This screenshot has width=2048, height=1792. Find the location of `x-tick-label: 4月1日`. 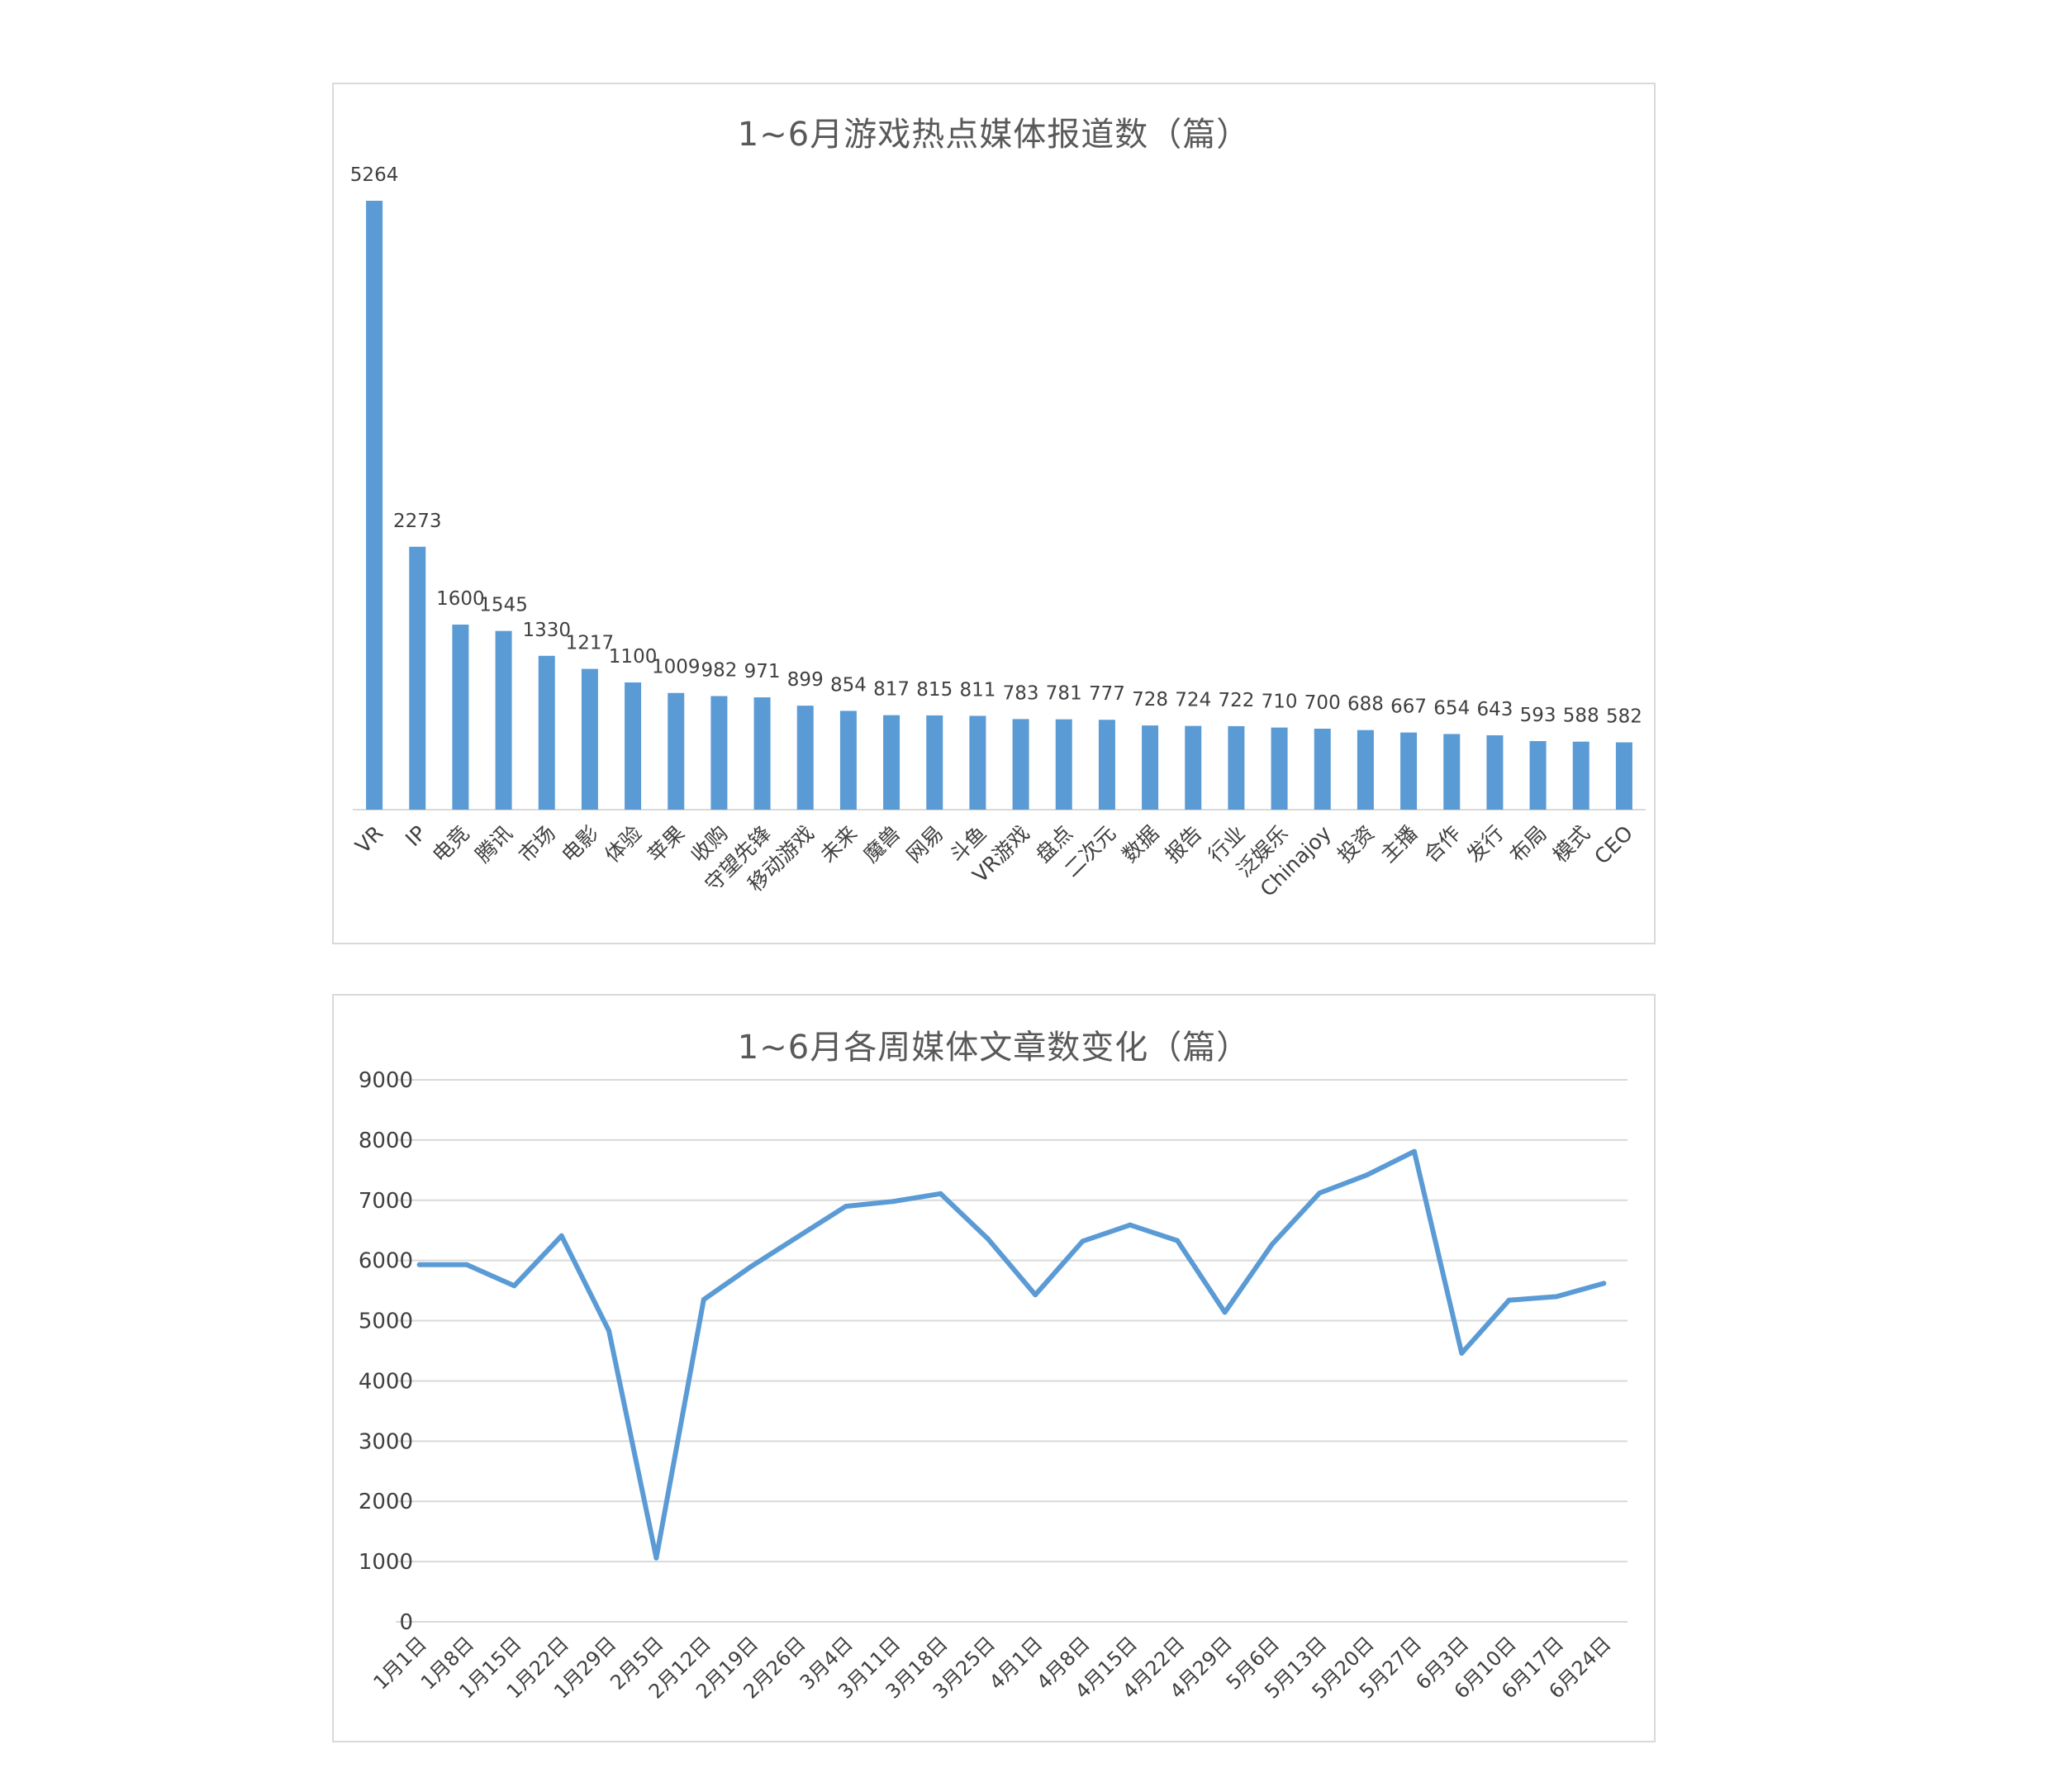

x-tick-label: 4月1日 is located at coordinates (1016, 1663).